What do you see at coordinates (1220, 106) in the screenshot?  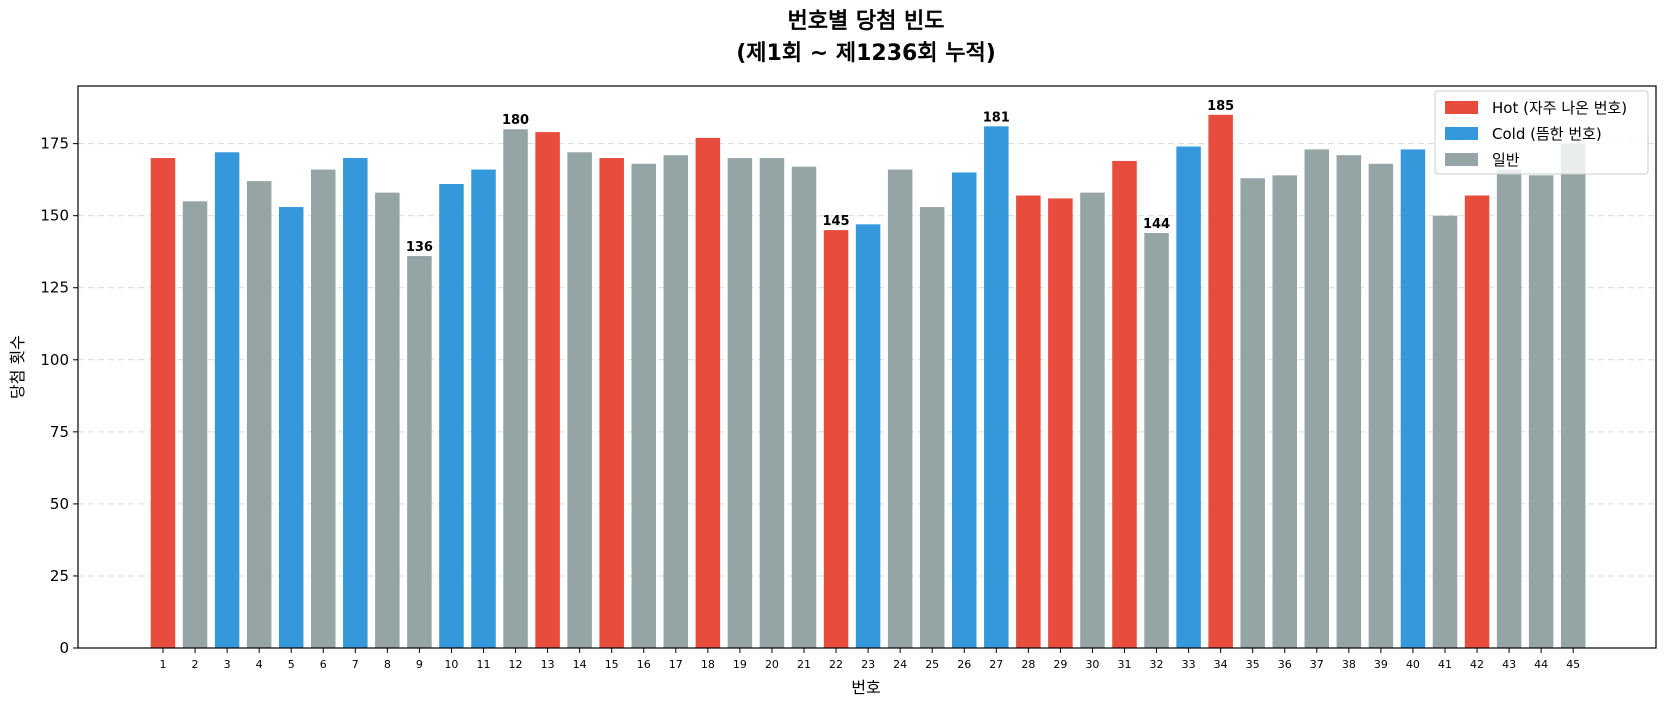 I see `data-label-34: 185` at bounding box center [1220, 106].